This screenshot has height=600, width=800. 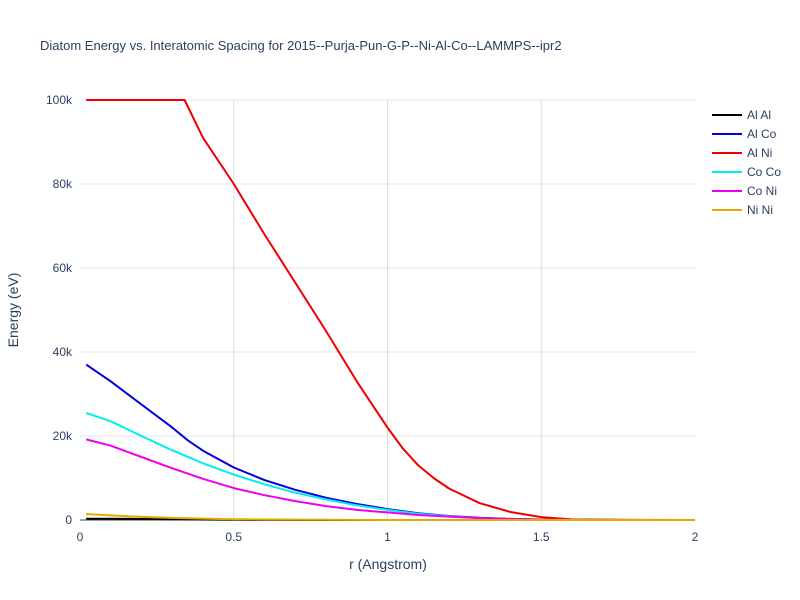 I want to click on y-tick-label: 60k, so click(x=63, y=268).